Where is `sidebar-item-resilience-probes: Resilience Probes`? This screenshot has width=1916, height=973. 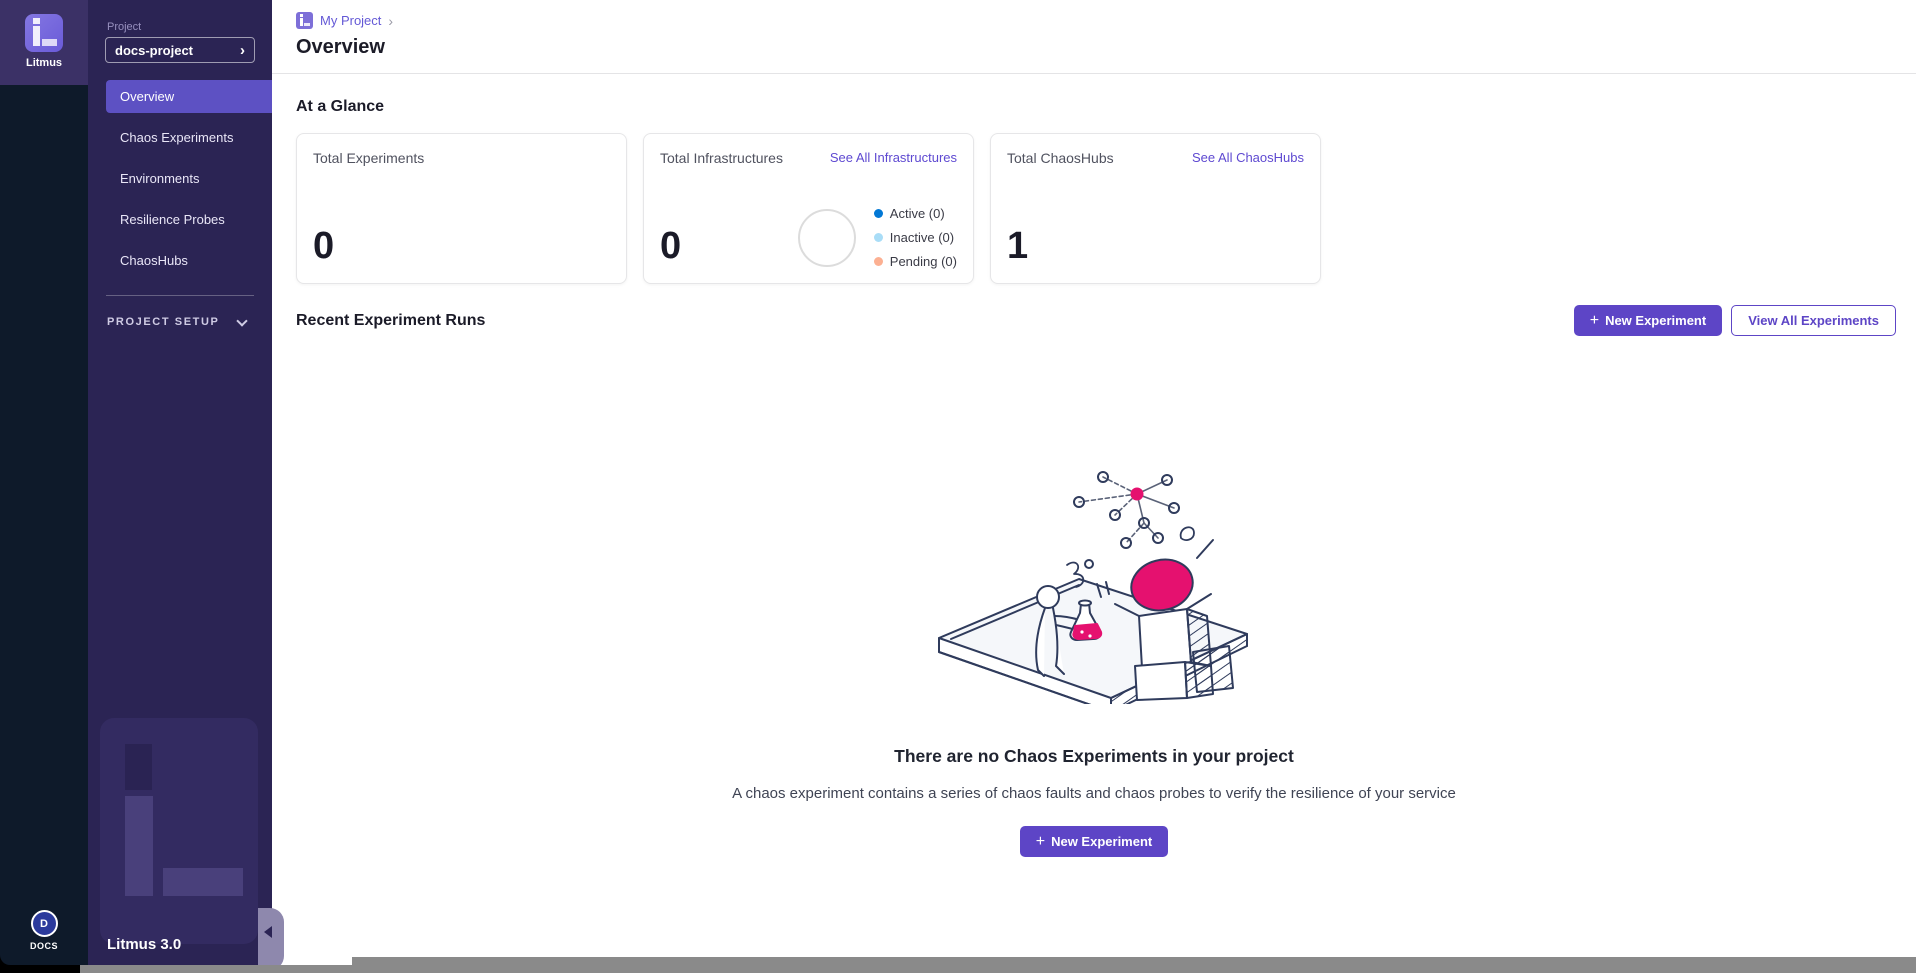 sidebar-item-resilience-probes: Resilience Probes is located at coordinates (172, 219).